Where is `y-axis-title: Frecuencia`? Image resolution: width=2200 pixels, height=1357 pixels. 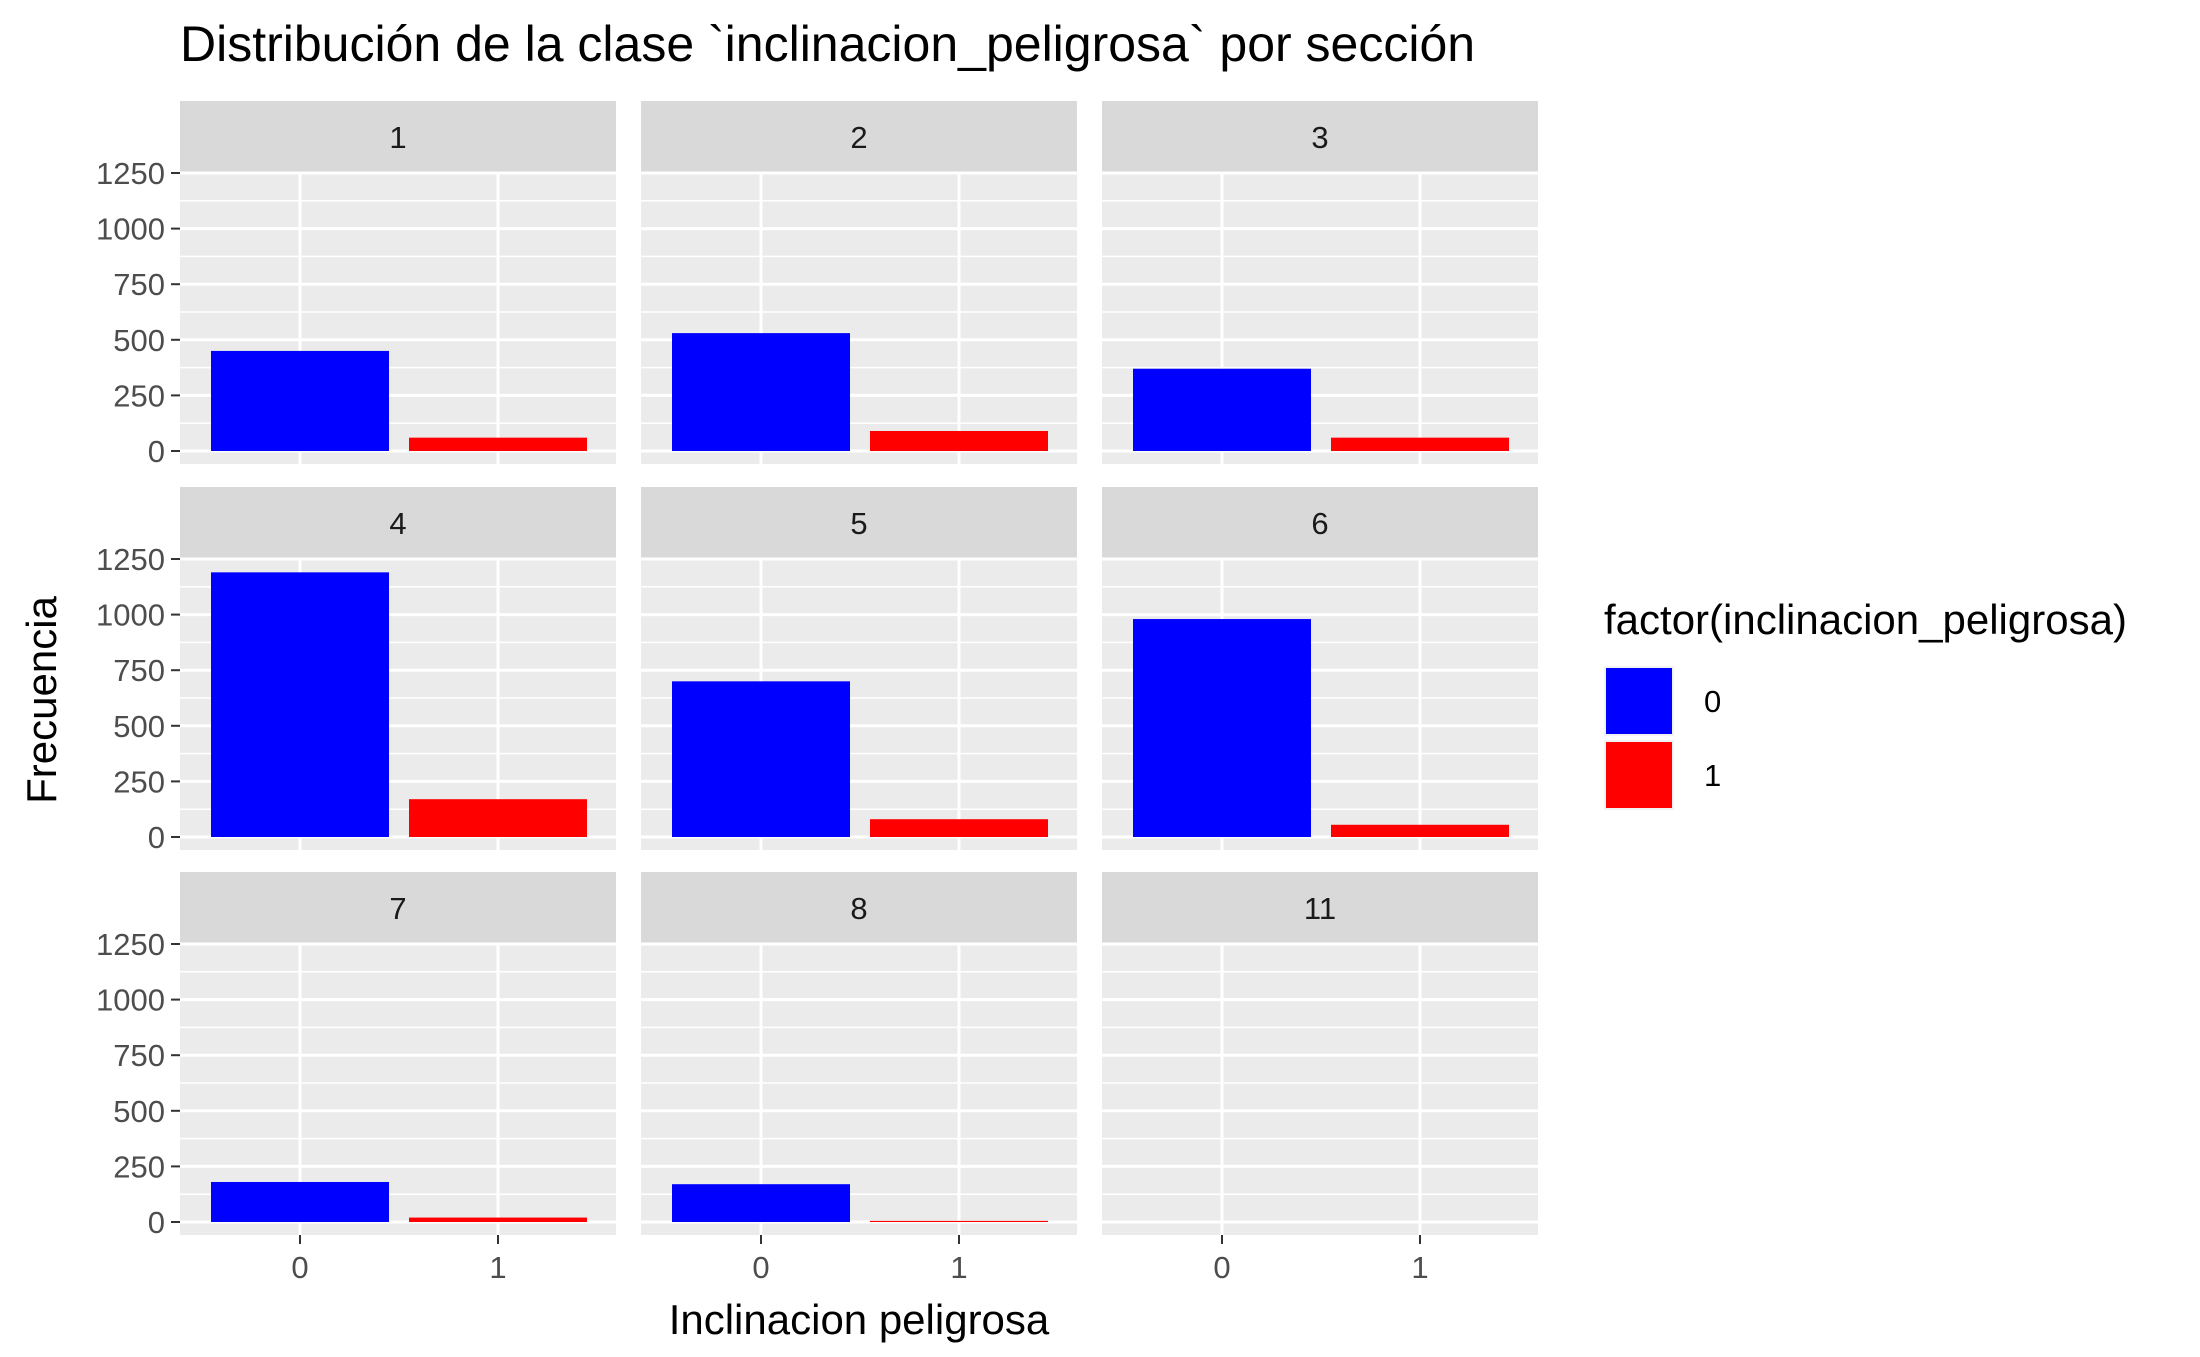
y-axis-title: Frecuencia is located at coordinates (41, 699).